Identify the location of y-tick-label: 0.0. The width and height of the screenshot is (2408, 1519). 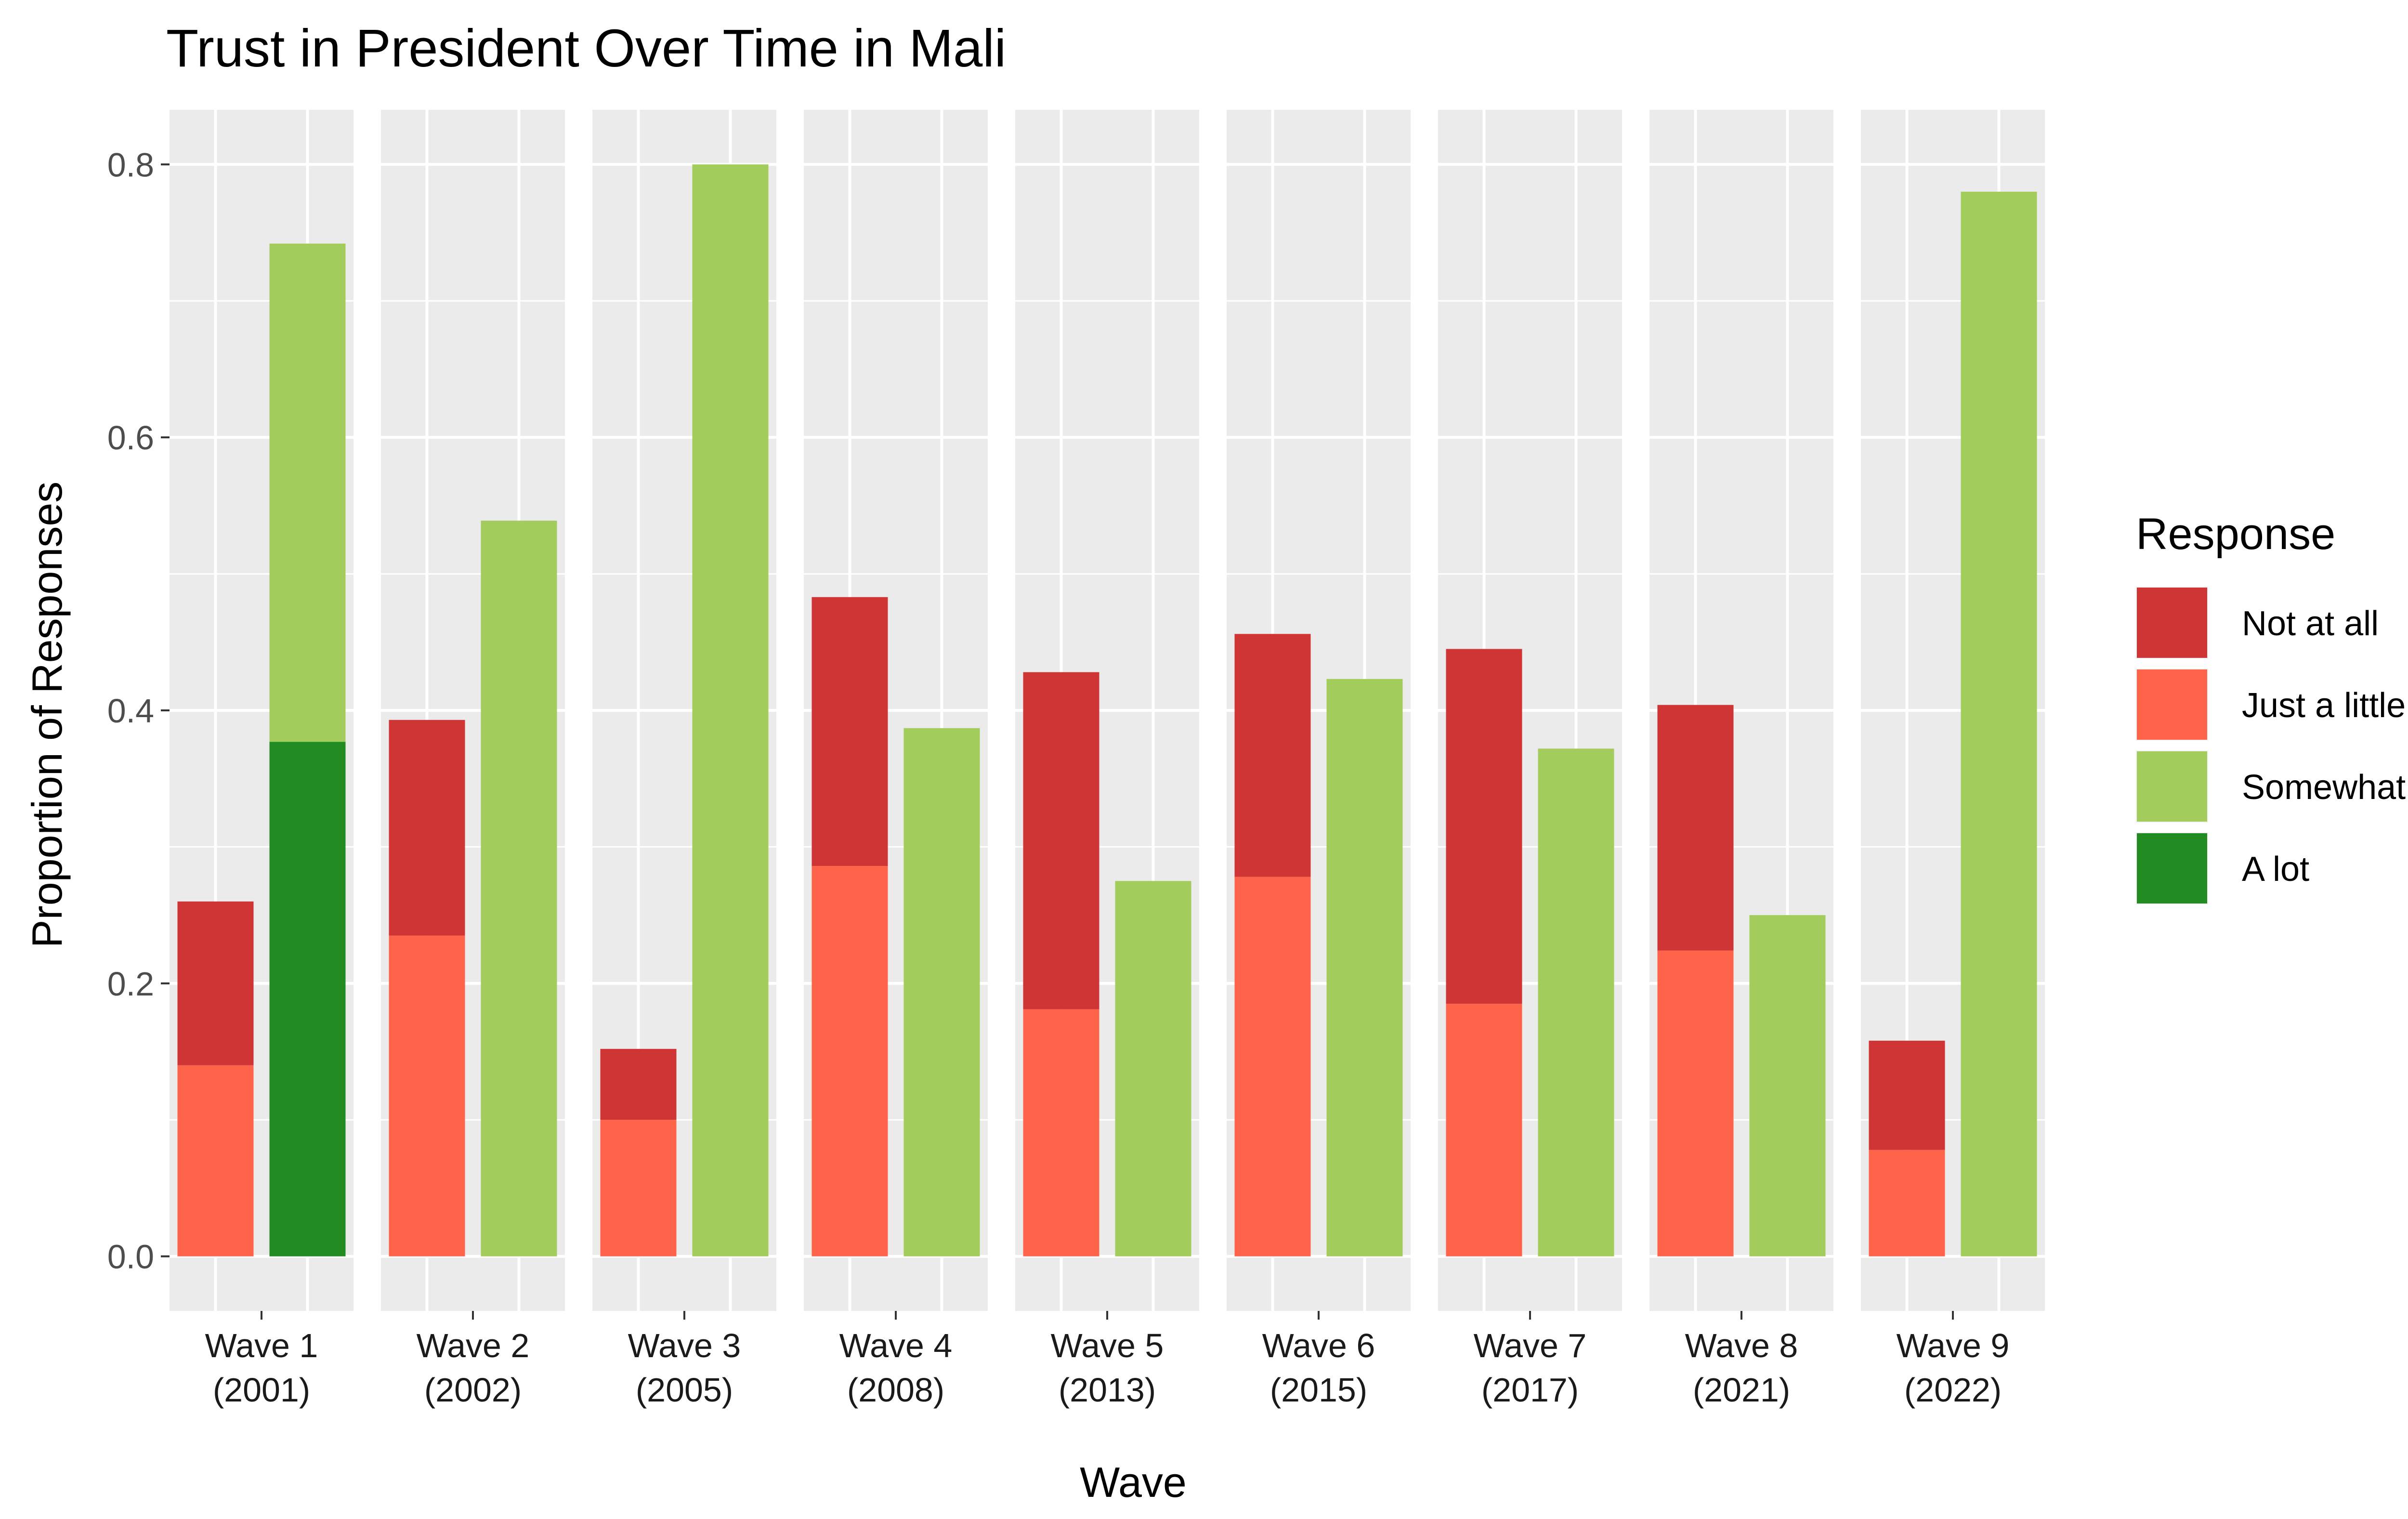
(130, 1257).